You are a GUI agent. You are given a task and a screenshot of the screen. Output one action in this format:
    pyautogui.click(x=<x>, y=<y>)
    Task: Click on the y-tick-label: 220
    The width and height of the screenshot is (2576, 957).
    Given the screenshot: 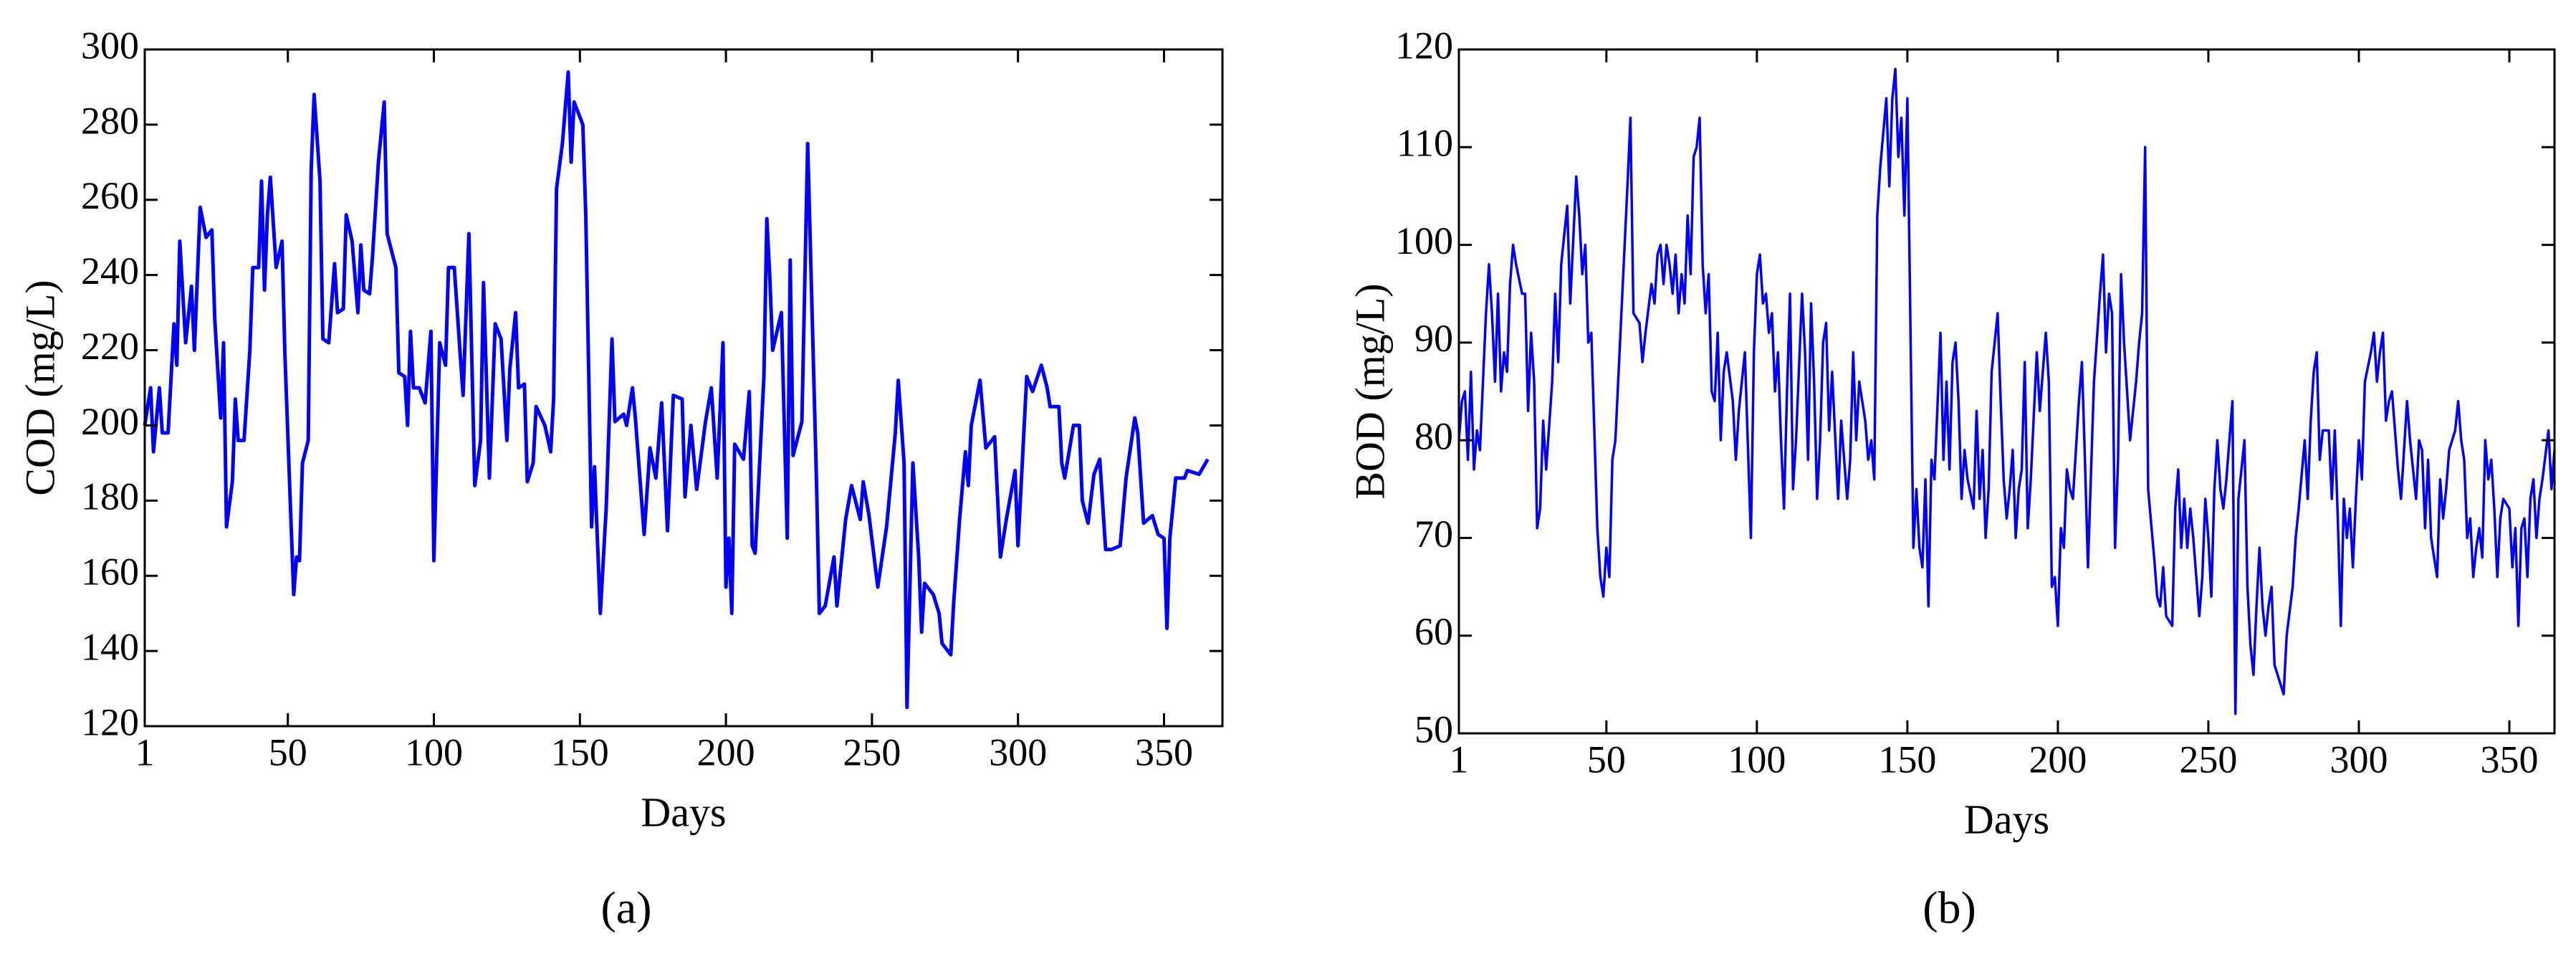 What is the action you would take?
    pyautogui.click(x=110, y=346)
    